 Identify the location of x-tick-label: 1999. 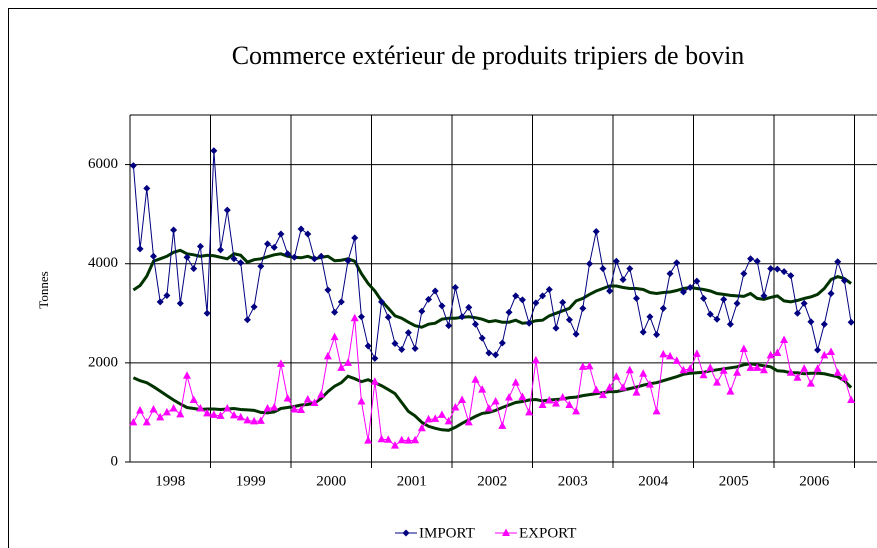
(251, 481).